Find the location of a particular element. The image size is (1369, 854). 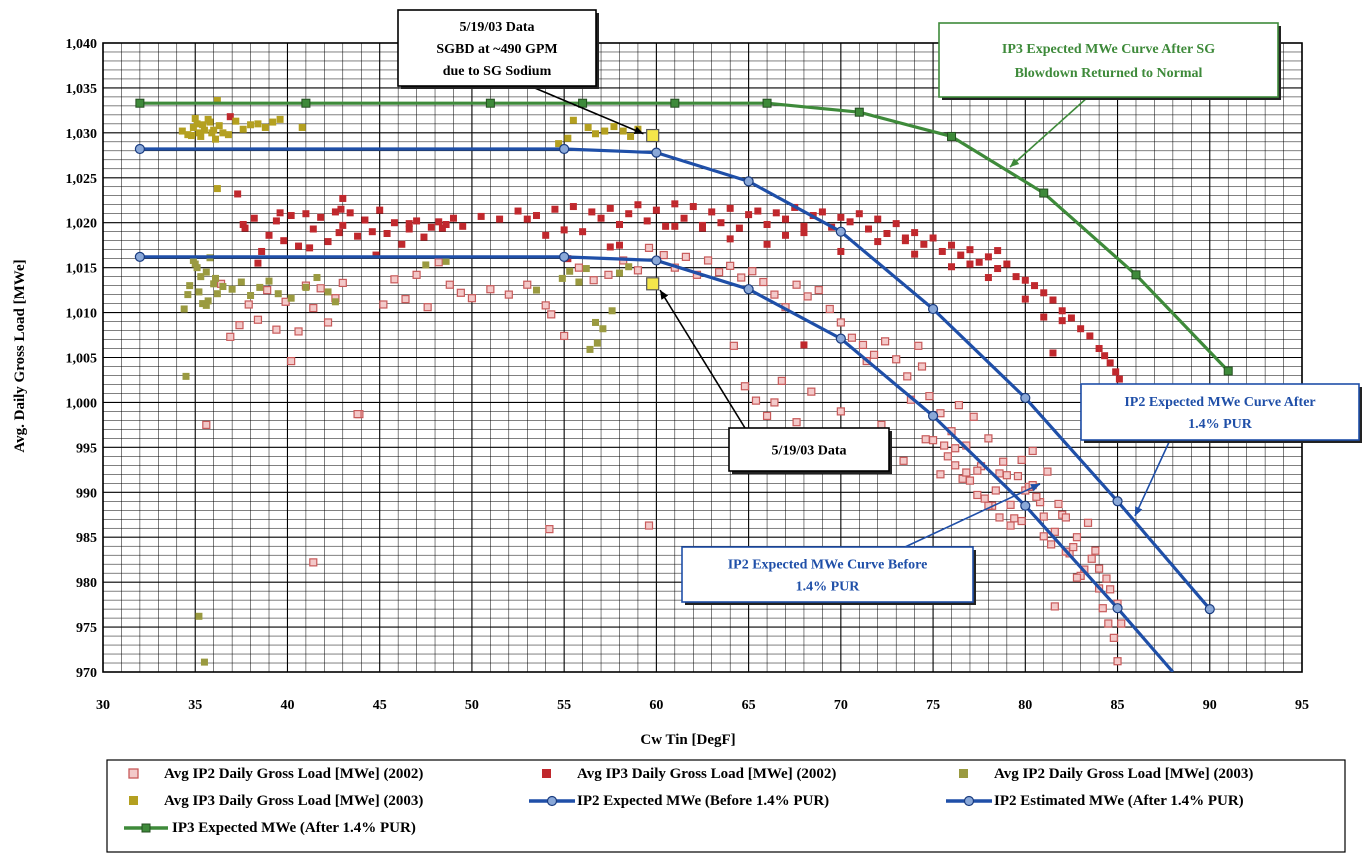

y-tick-label: 1,035 is located at coordinates (82, 89).